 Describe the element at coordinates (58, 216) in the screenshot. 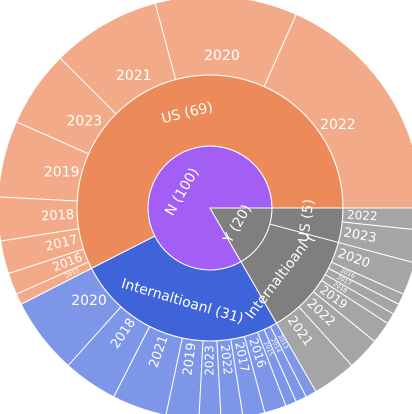

I see `segment-label: 2018` at that location.